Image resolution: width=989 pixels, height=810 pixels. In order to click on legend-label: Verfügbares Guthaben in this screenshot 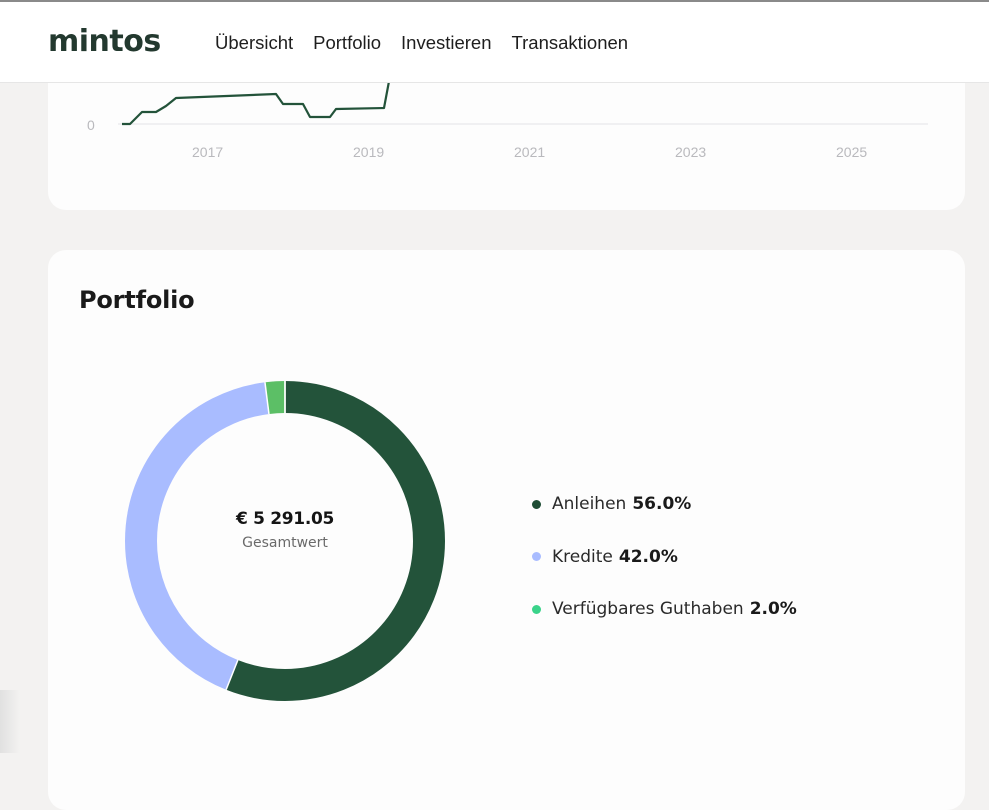, I will do `click(648, 609)`.